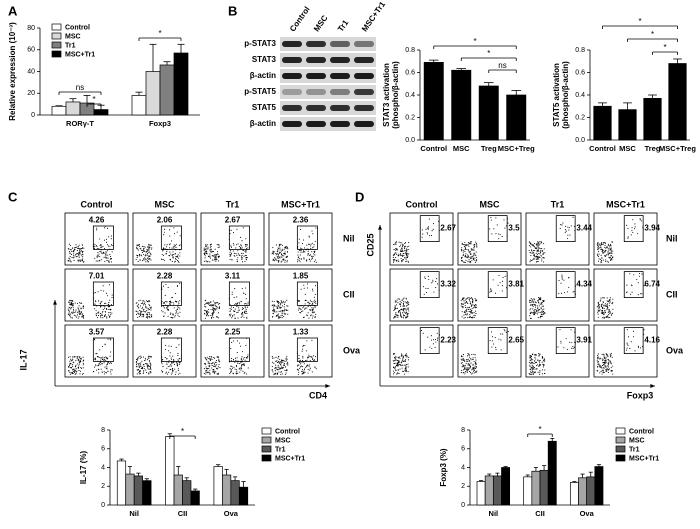  What do you see at coordinates (316, 92) in the screenshot?
I see `blot-band` at bounding box center [316, 92].